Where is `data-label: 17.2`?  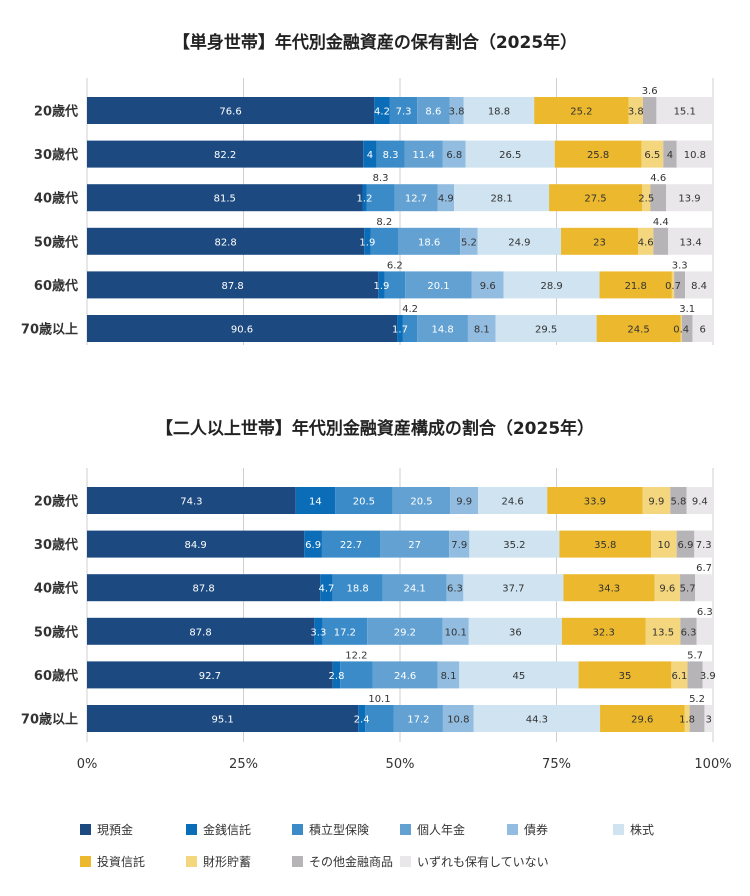 data-label: 17.2 is located at coordinates (345, 632).